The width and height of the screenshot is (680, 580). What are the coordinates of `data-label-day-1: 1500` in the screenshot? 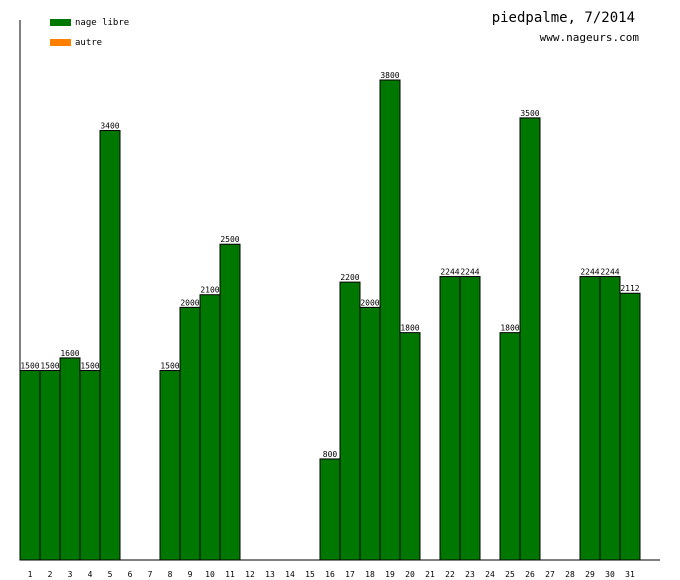 It's located at (29, 366).